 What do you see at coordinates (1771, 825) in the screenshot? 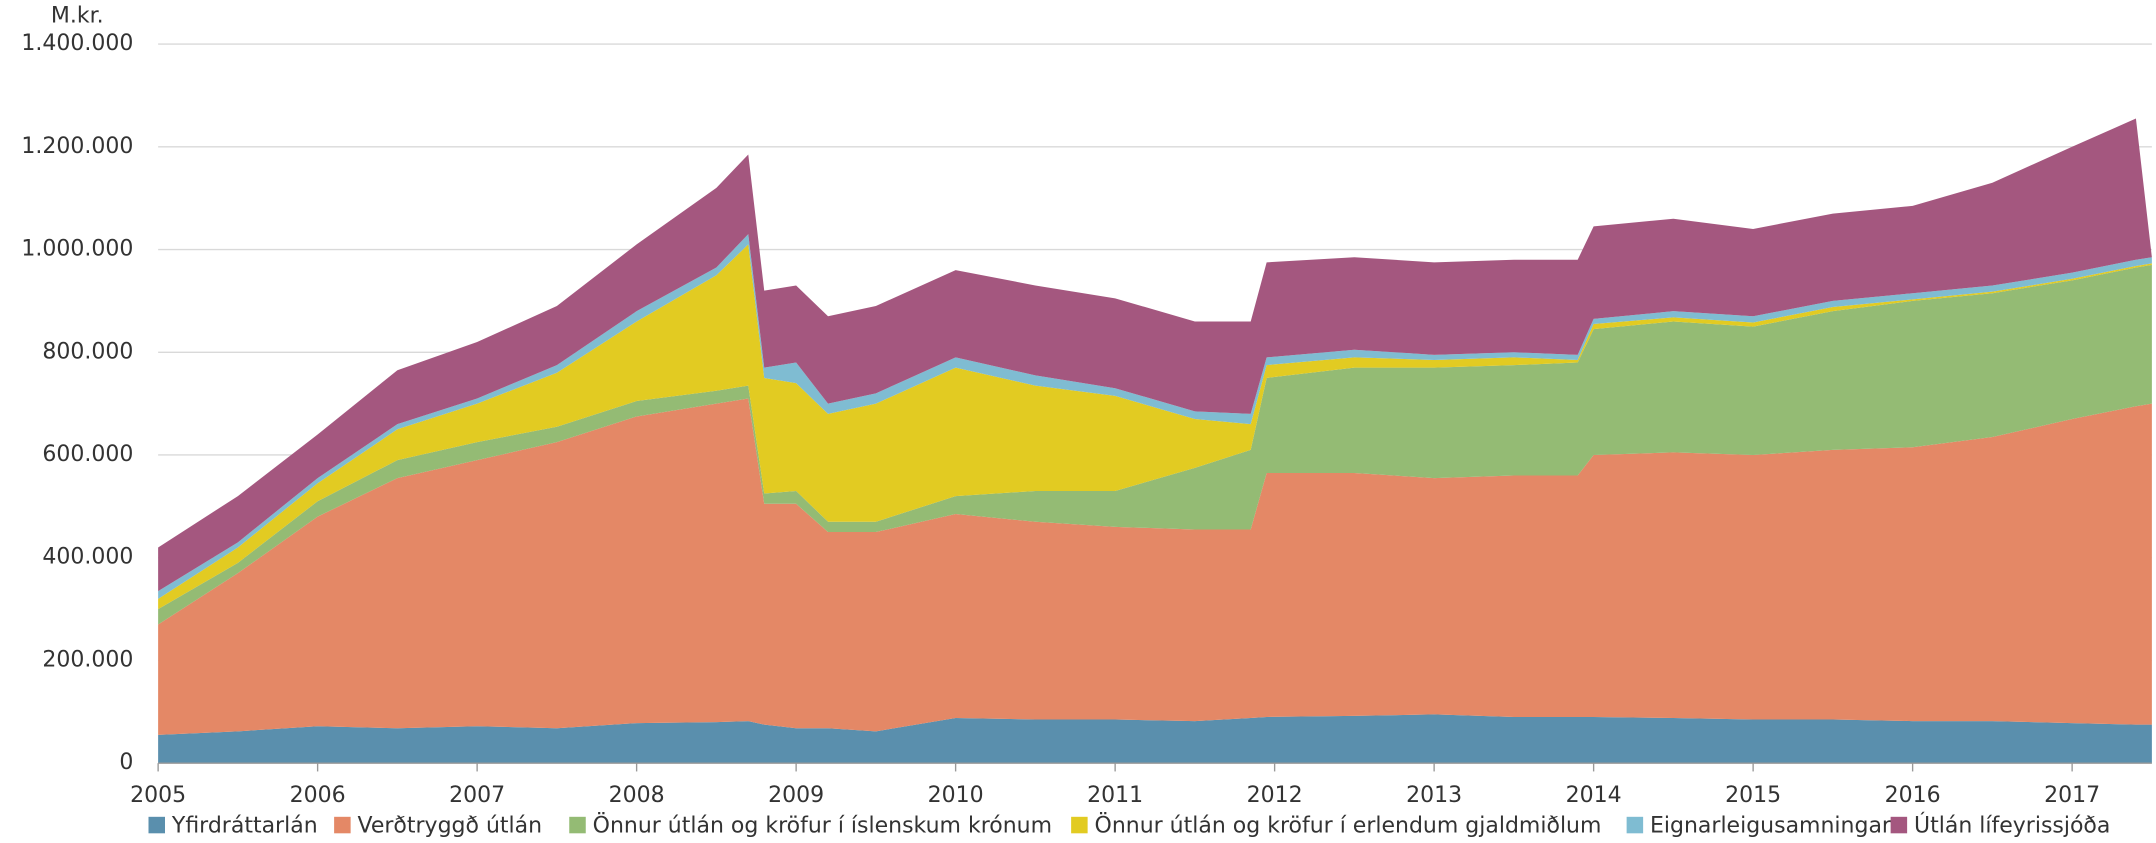
I see `legend-label: Eignarleigusamningar` at bounding box center [1771, 825].